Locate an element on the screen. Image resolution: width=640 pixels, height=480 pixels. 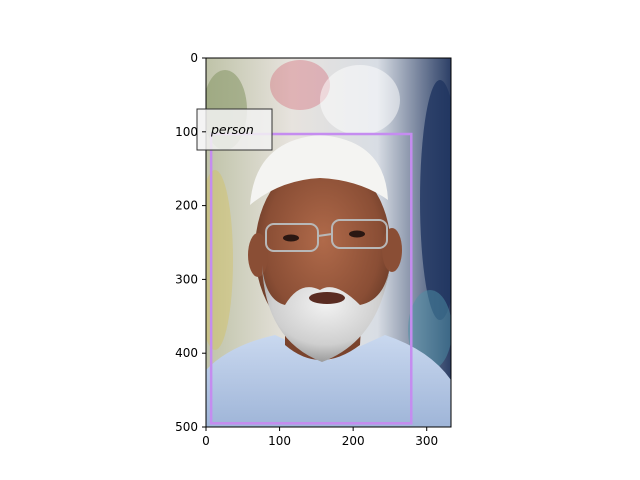
x-axis: 0 100 200 300 is located at coordinates (320, 437).